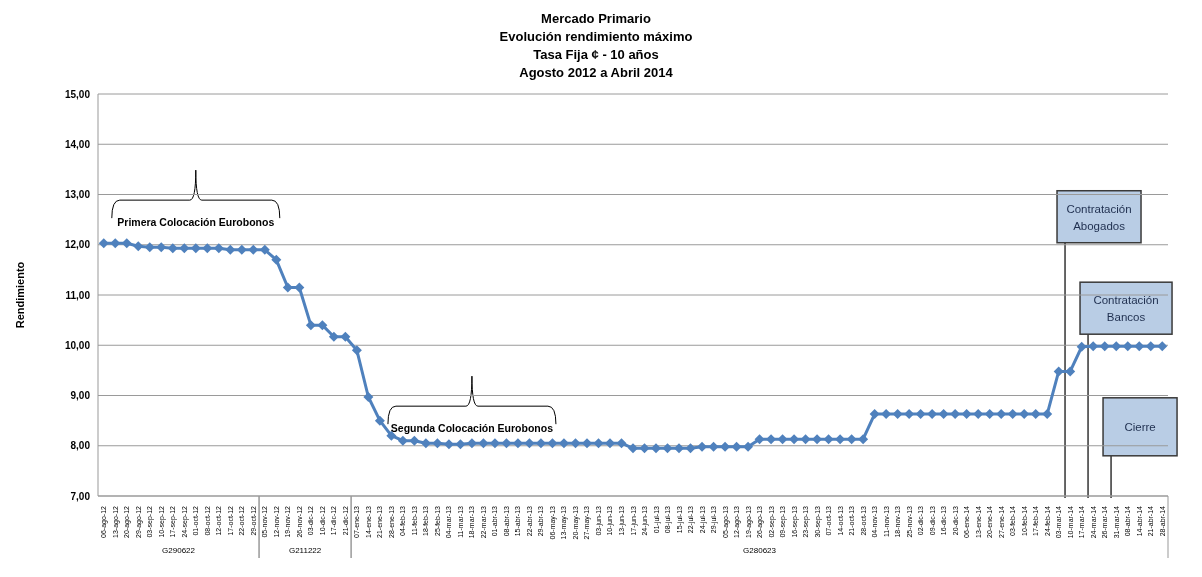  I want to click on y-tick-label: 9,00, so click(80, 396).